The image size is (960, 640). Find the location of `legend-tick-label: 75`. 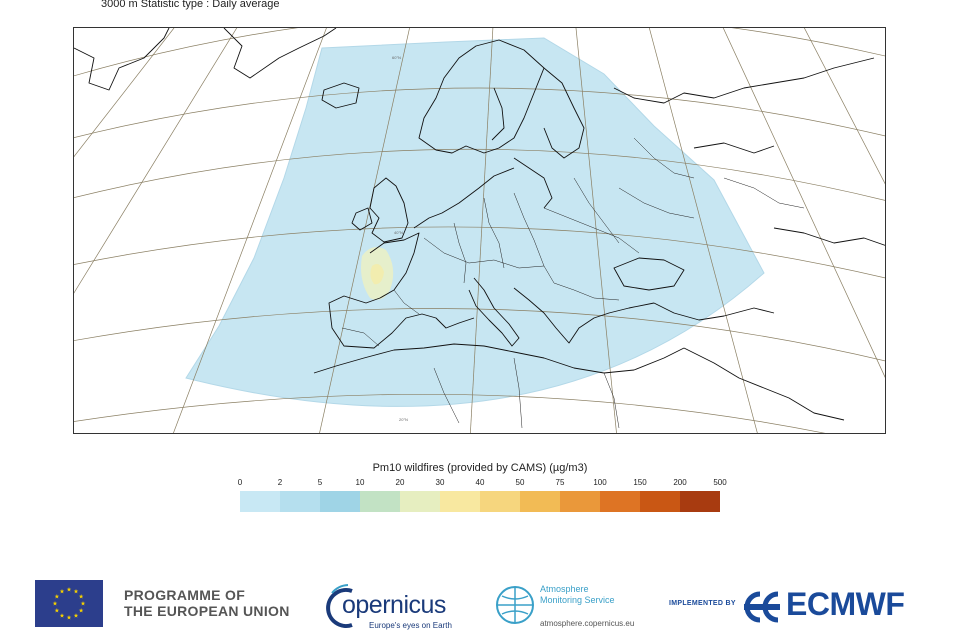

legend-tick-label: 75 is located at coordinates (560, 482).